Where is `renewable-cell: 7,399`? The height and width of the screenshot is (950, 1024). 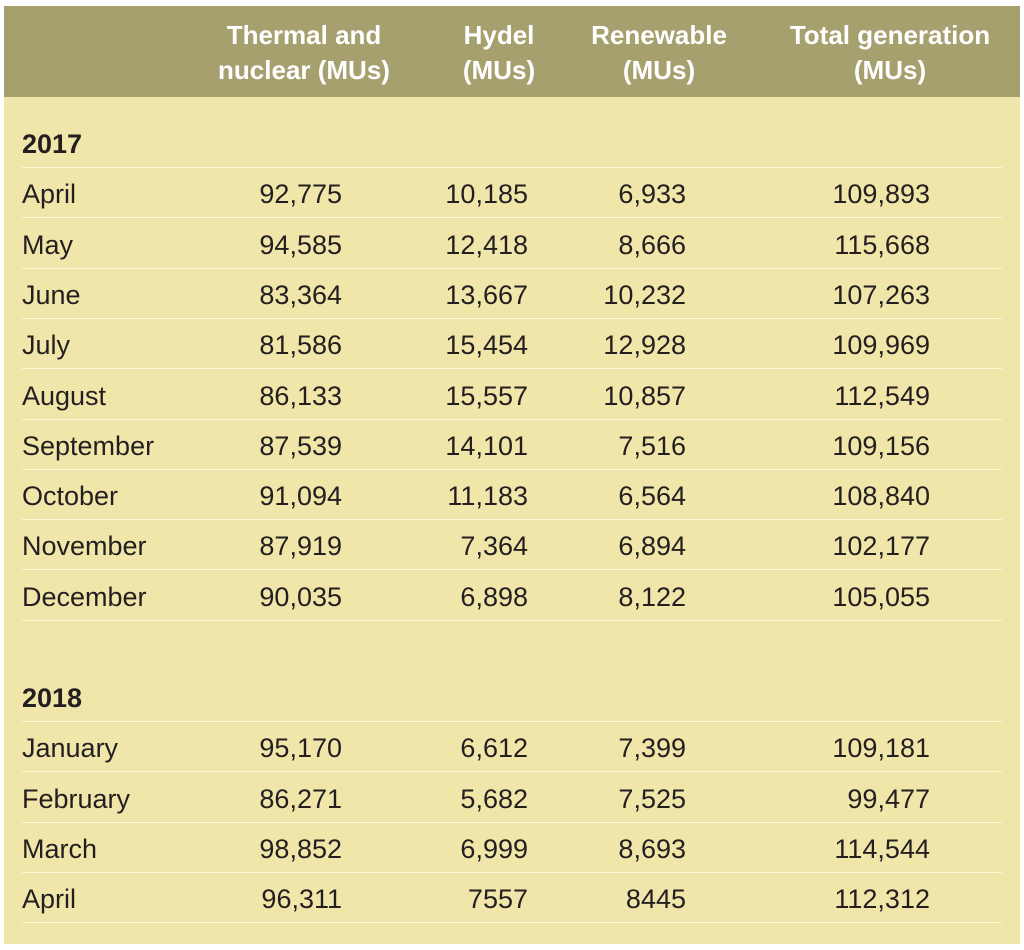
renewable-cell: 7,399 is located at coordinates (652, 748).